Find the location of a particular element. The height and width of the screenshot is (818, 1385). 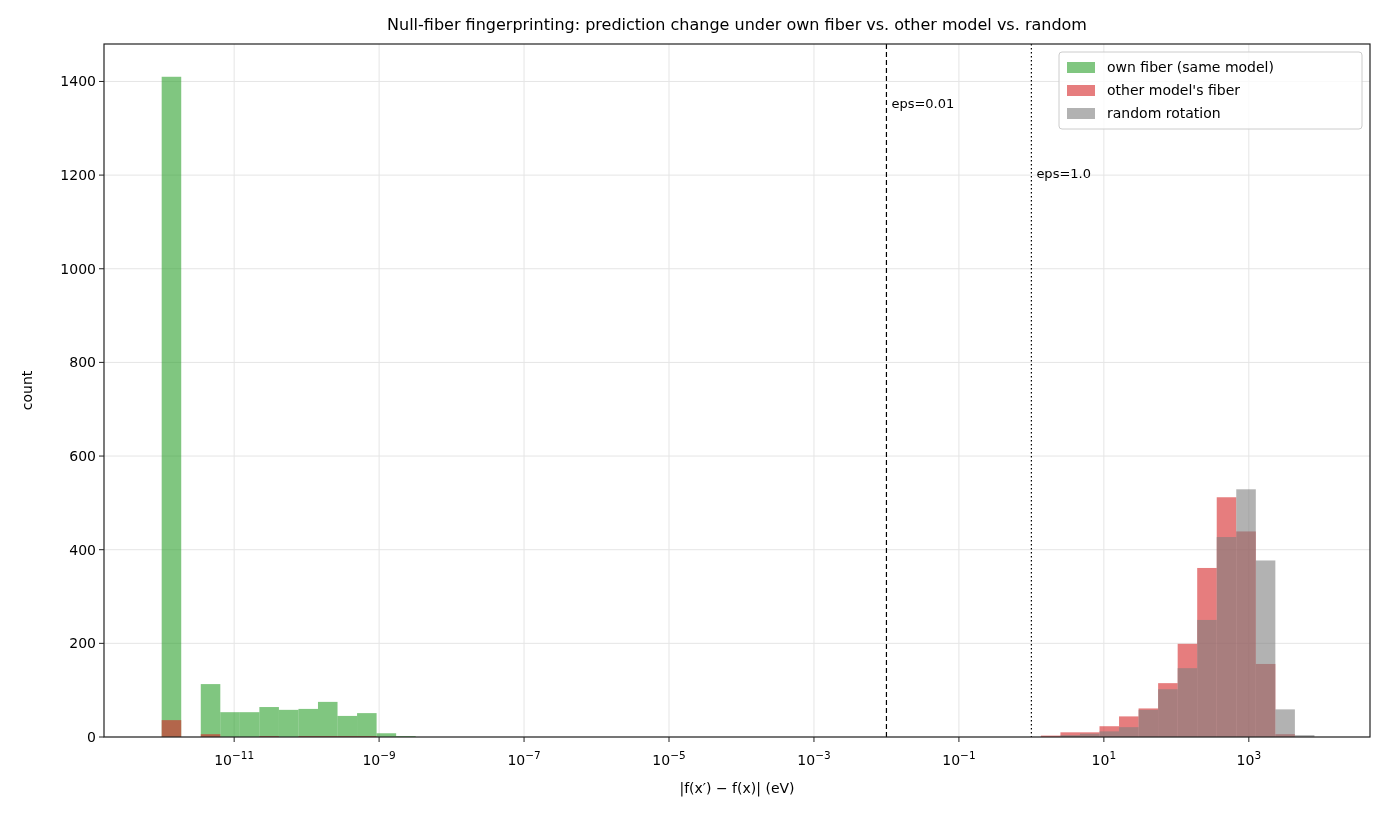

x-tick-label: 10$^{−11}$ is located at coordinates (234, 758).